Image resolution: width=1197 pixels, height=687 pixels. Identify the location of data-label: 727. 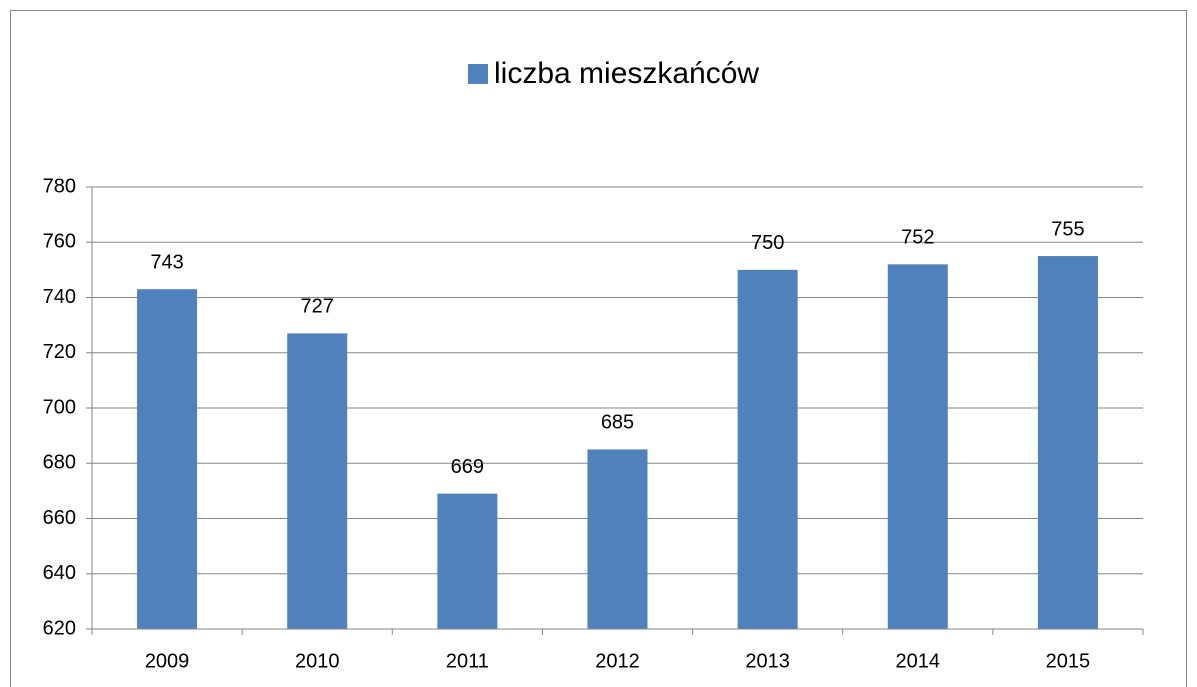
(317, 307).